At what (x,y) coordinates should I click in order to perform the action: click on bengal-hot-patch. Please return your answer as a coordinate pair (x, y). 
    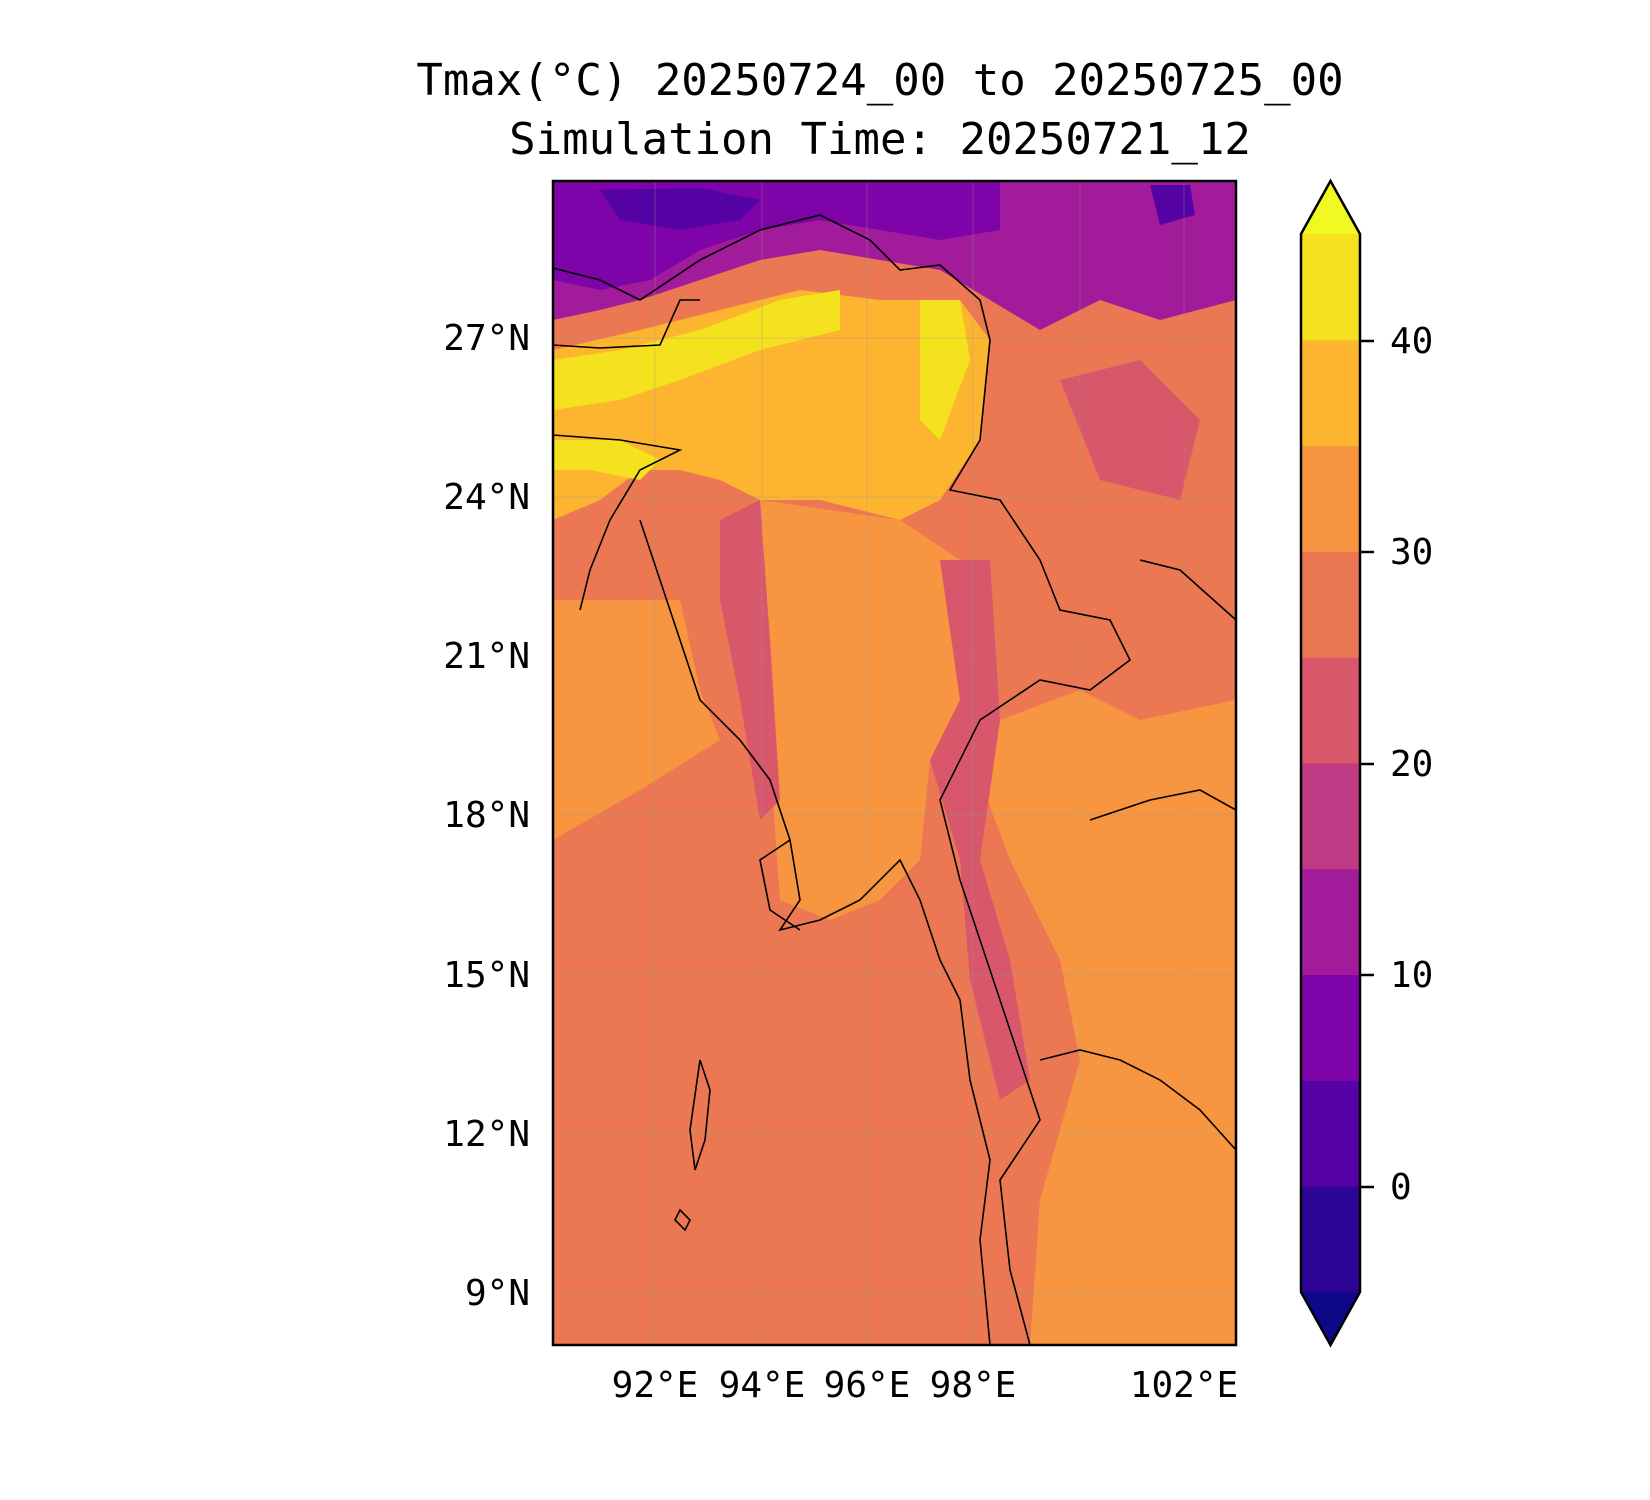
    Looking at the image, I should click on (606, 460).